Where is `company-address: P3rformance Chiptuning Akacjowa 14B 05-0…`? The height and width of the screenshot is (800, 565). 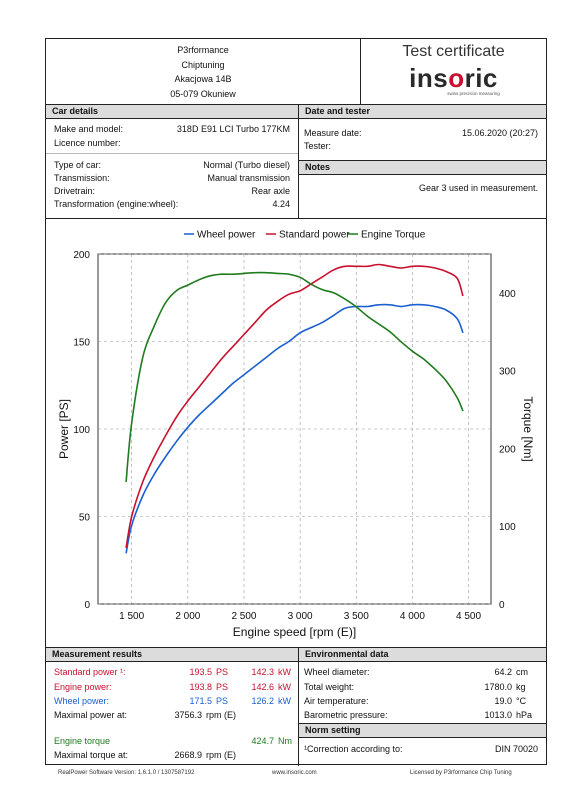 company-address: P3rformance Chiptuning Akacjowa 14B 05-0… is located at coordinates (203, 71).